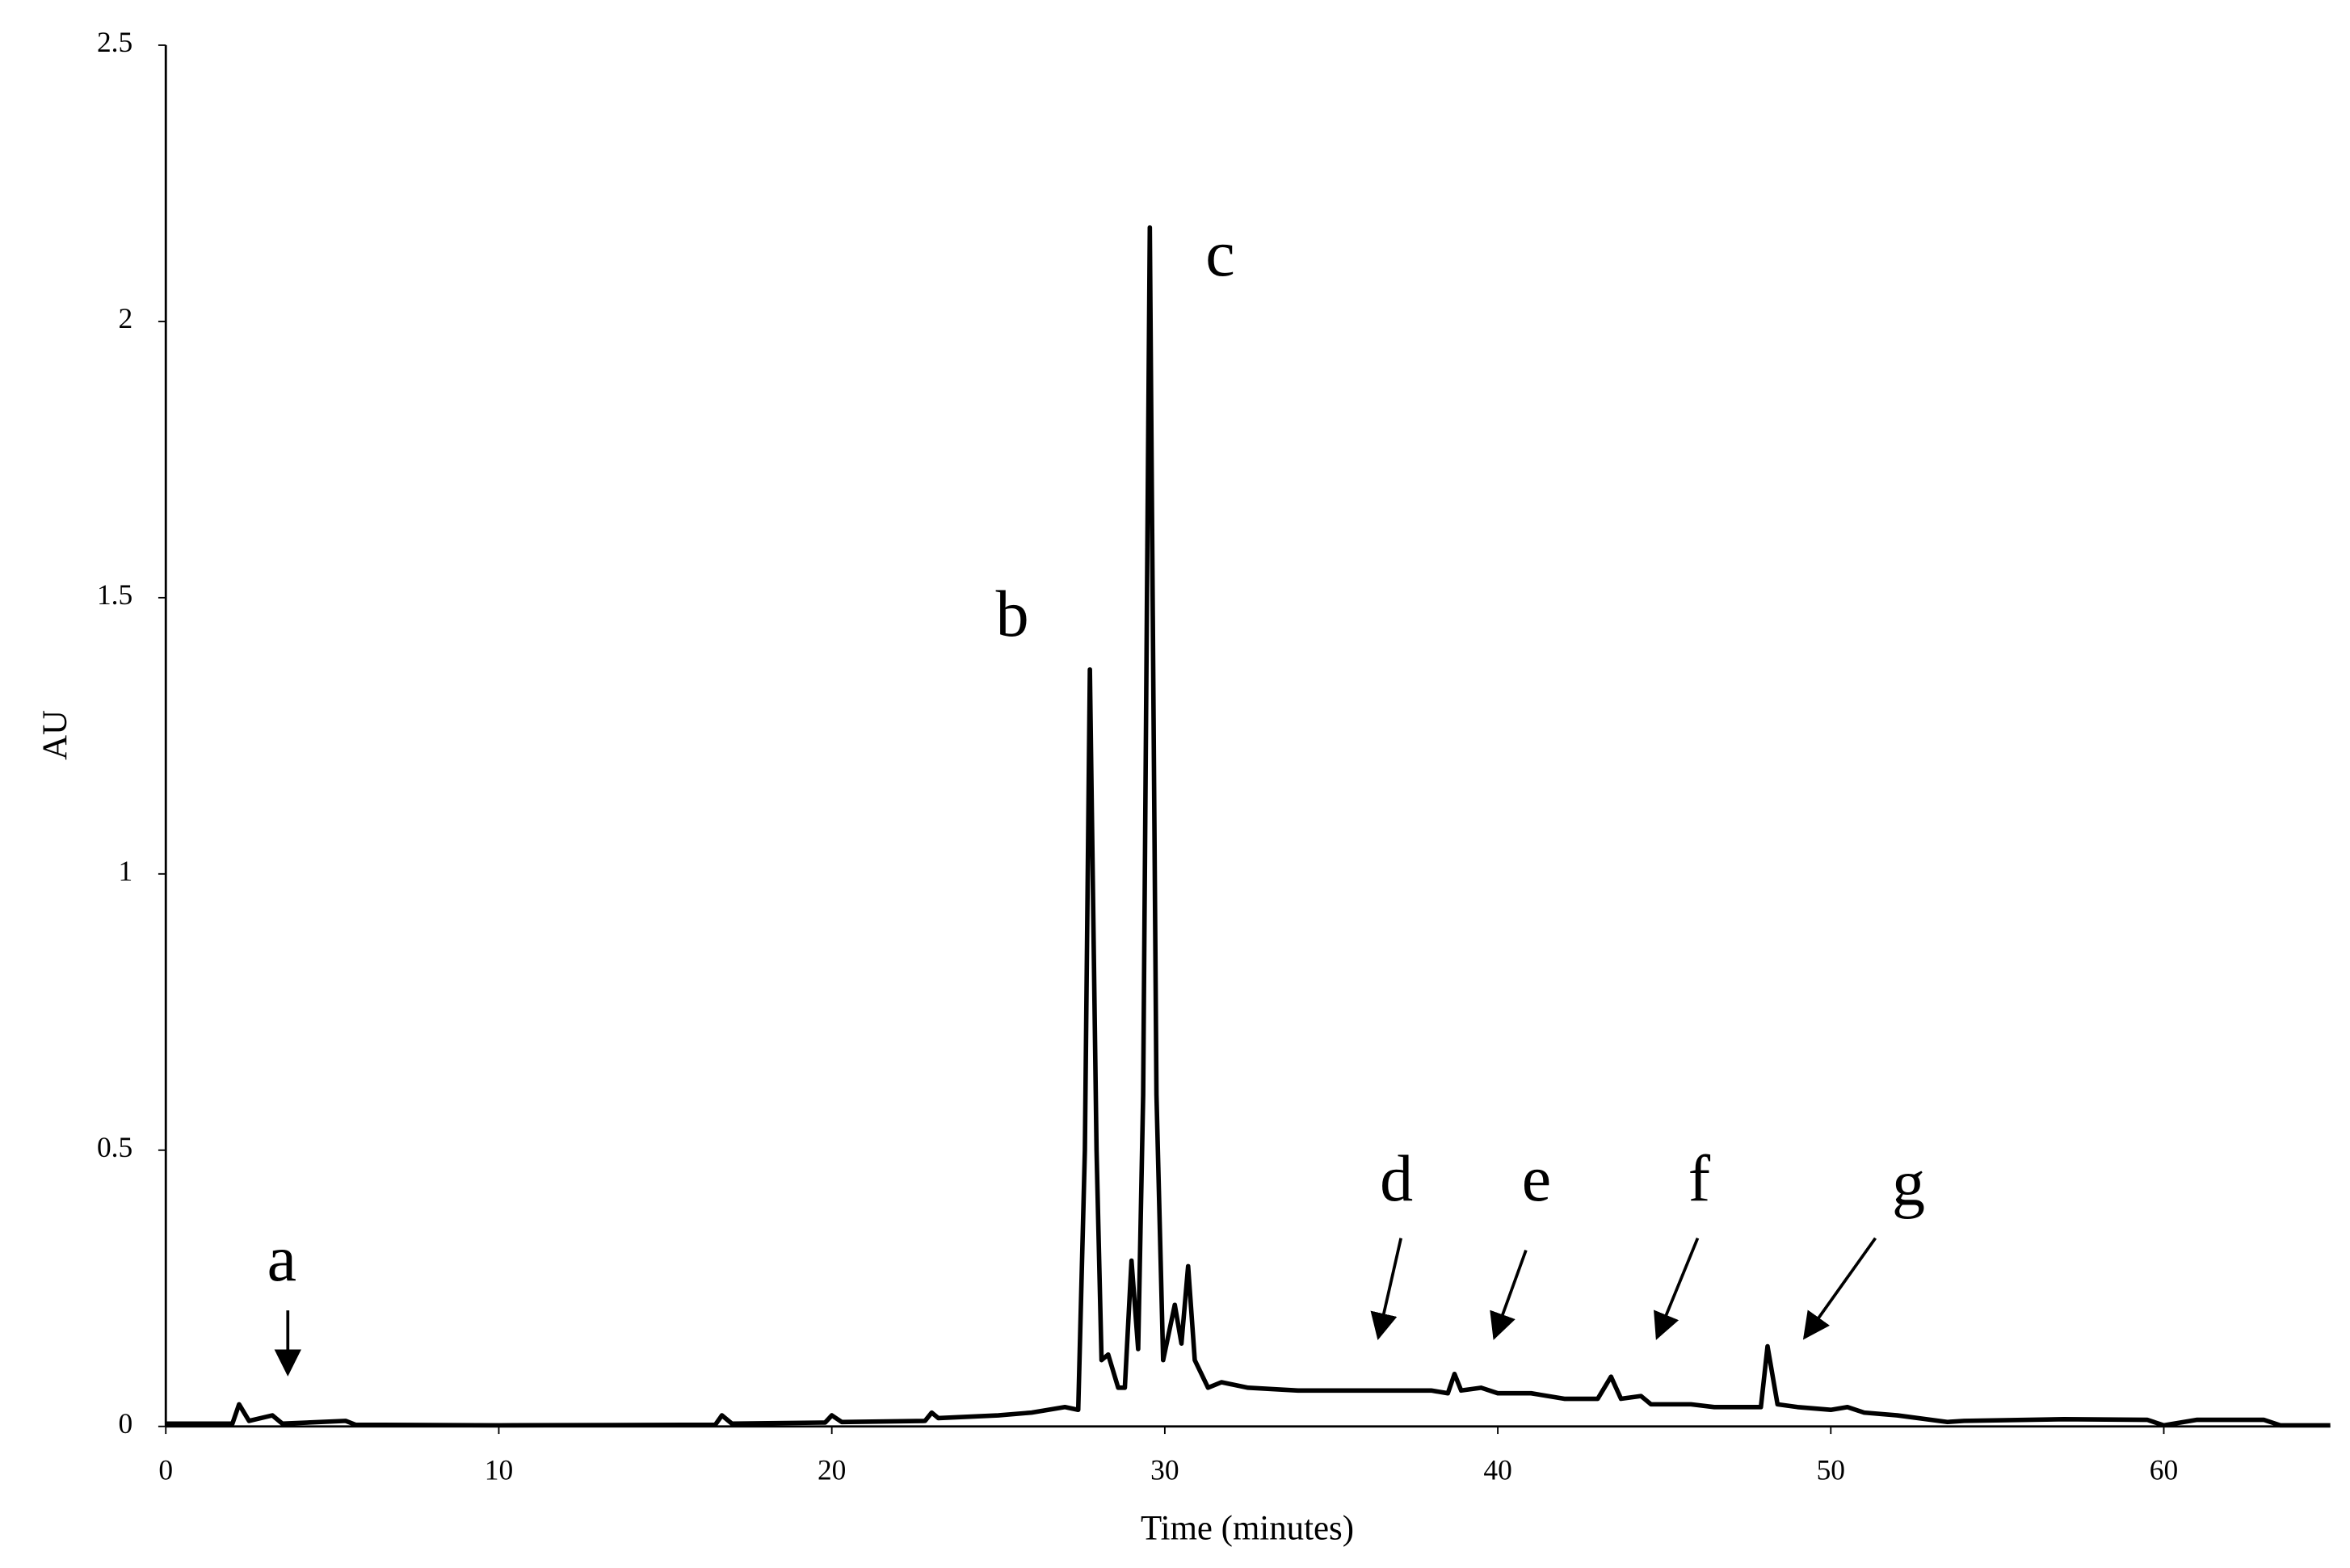 The width and height of the screenshot is (2350, 1568). Describe the element at coordinates (55, 735) in the screenshot. I see `y-axis-title: AU` at that location.